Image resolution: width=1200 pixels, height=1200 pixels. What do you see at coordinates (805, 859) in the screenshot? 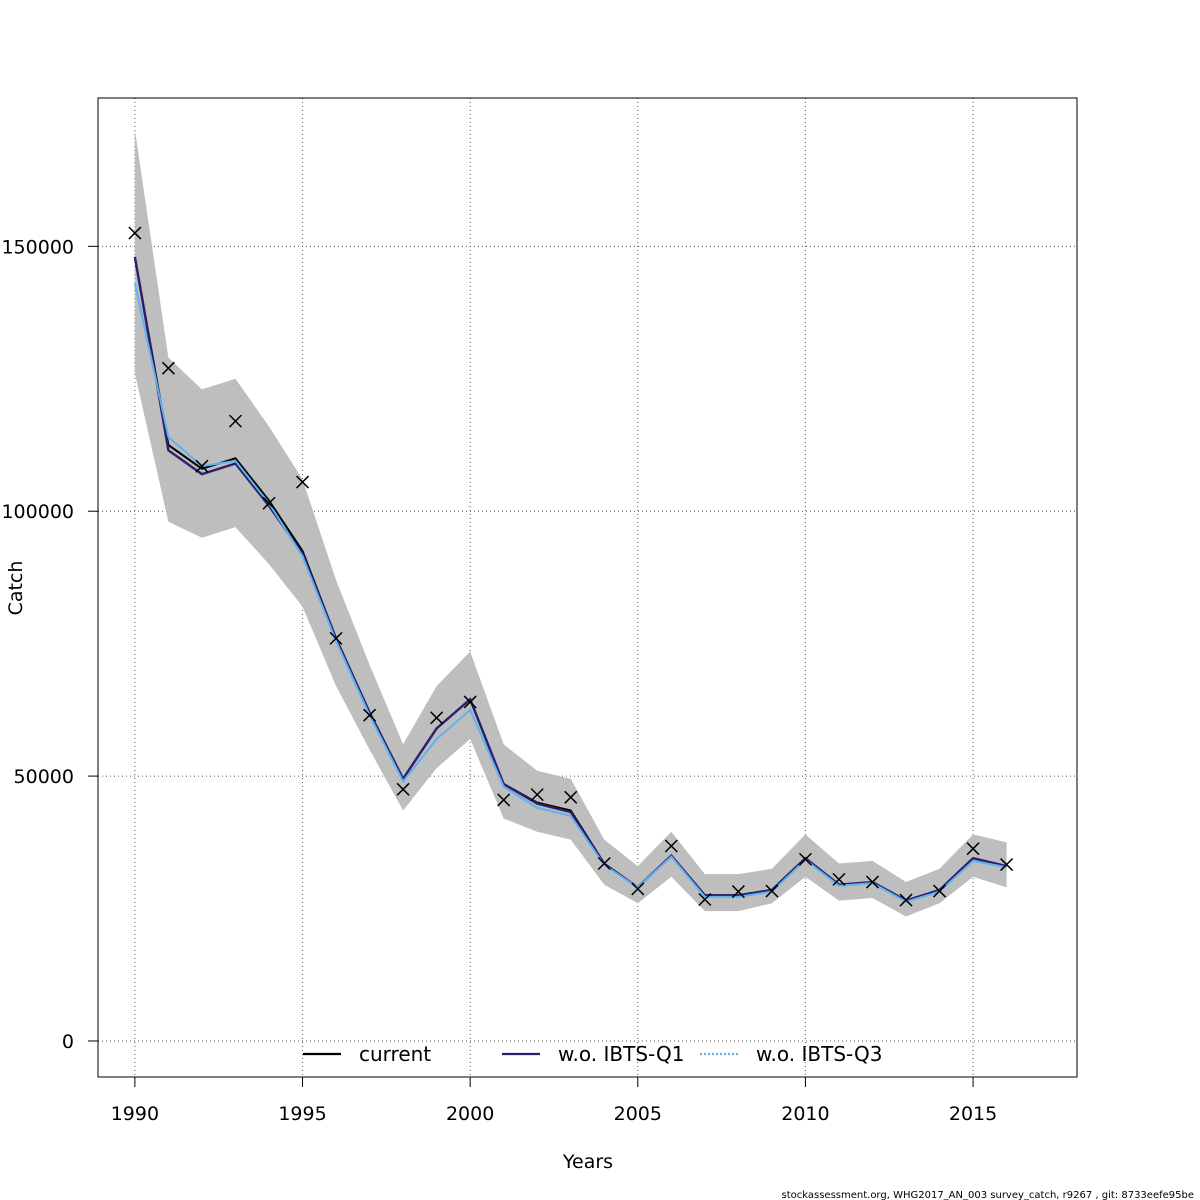
I see `observation-marker-2010` at bounding box center [805, 859].